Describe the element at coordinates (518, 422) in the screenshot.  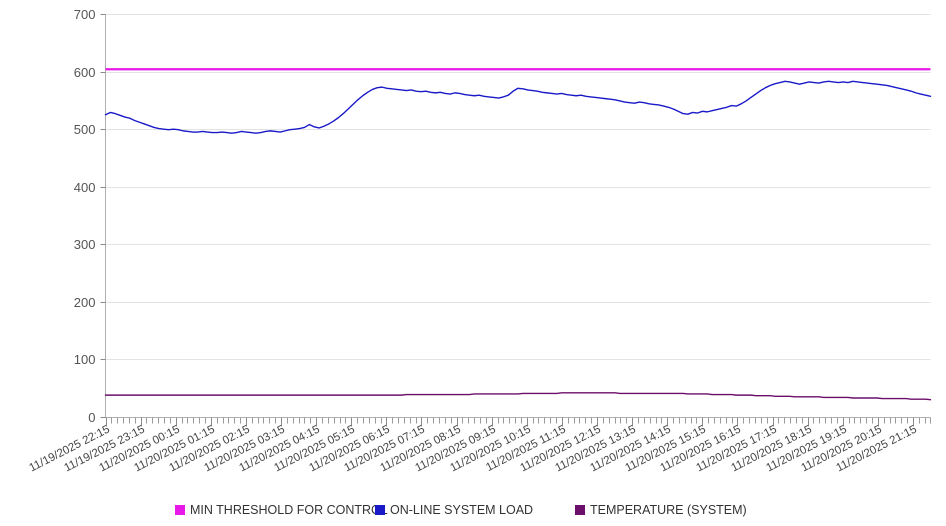
I see `x-axis-group` at that location.